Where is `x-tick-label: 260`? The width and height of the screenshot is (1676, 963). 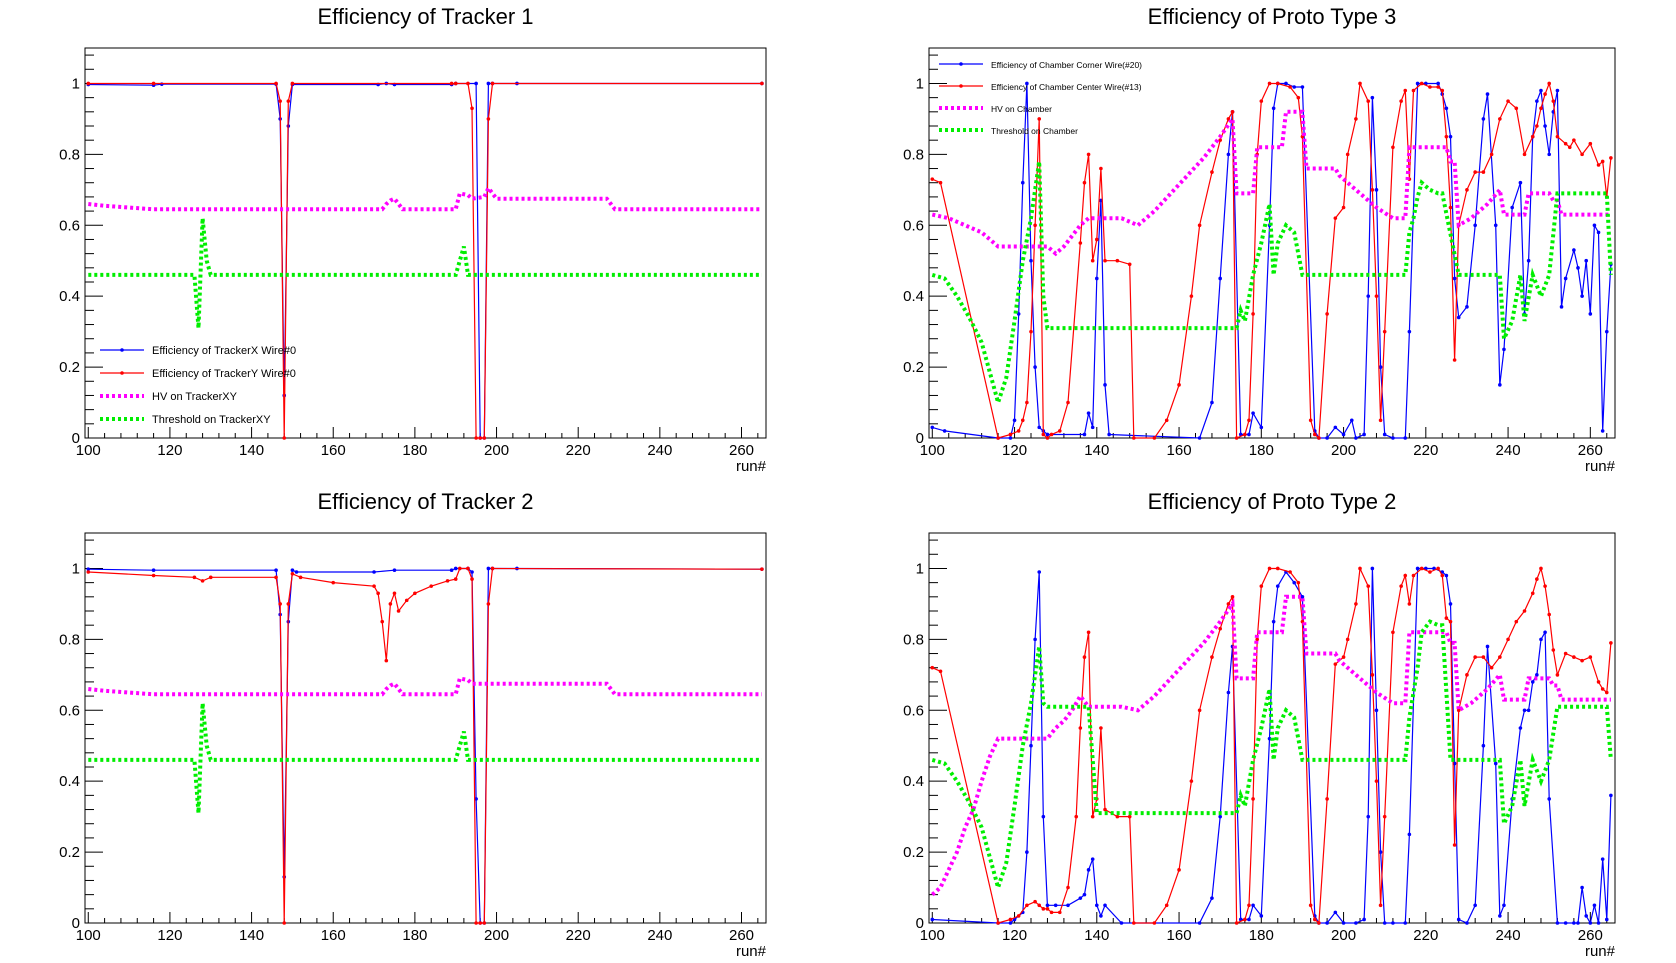
x-tick-label: 260 is located at coordinates (1590, 935).